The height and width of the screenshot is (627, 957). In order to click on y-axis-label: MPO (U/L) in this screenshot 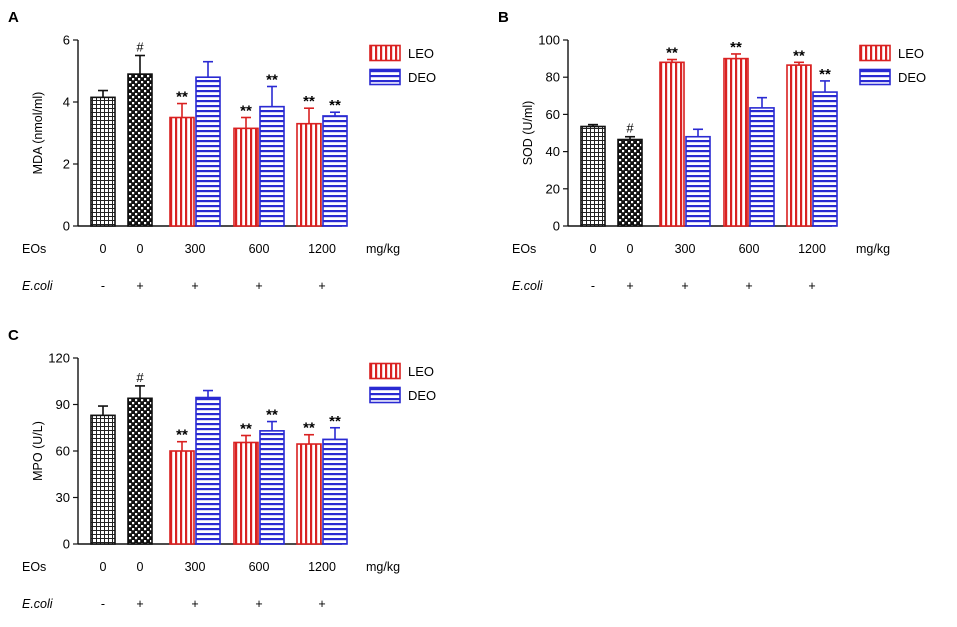, I will do `click(38, 451)`.